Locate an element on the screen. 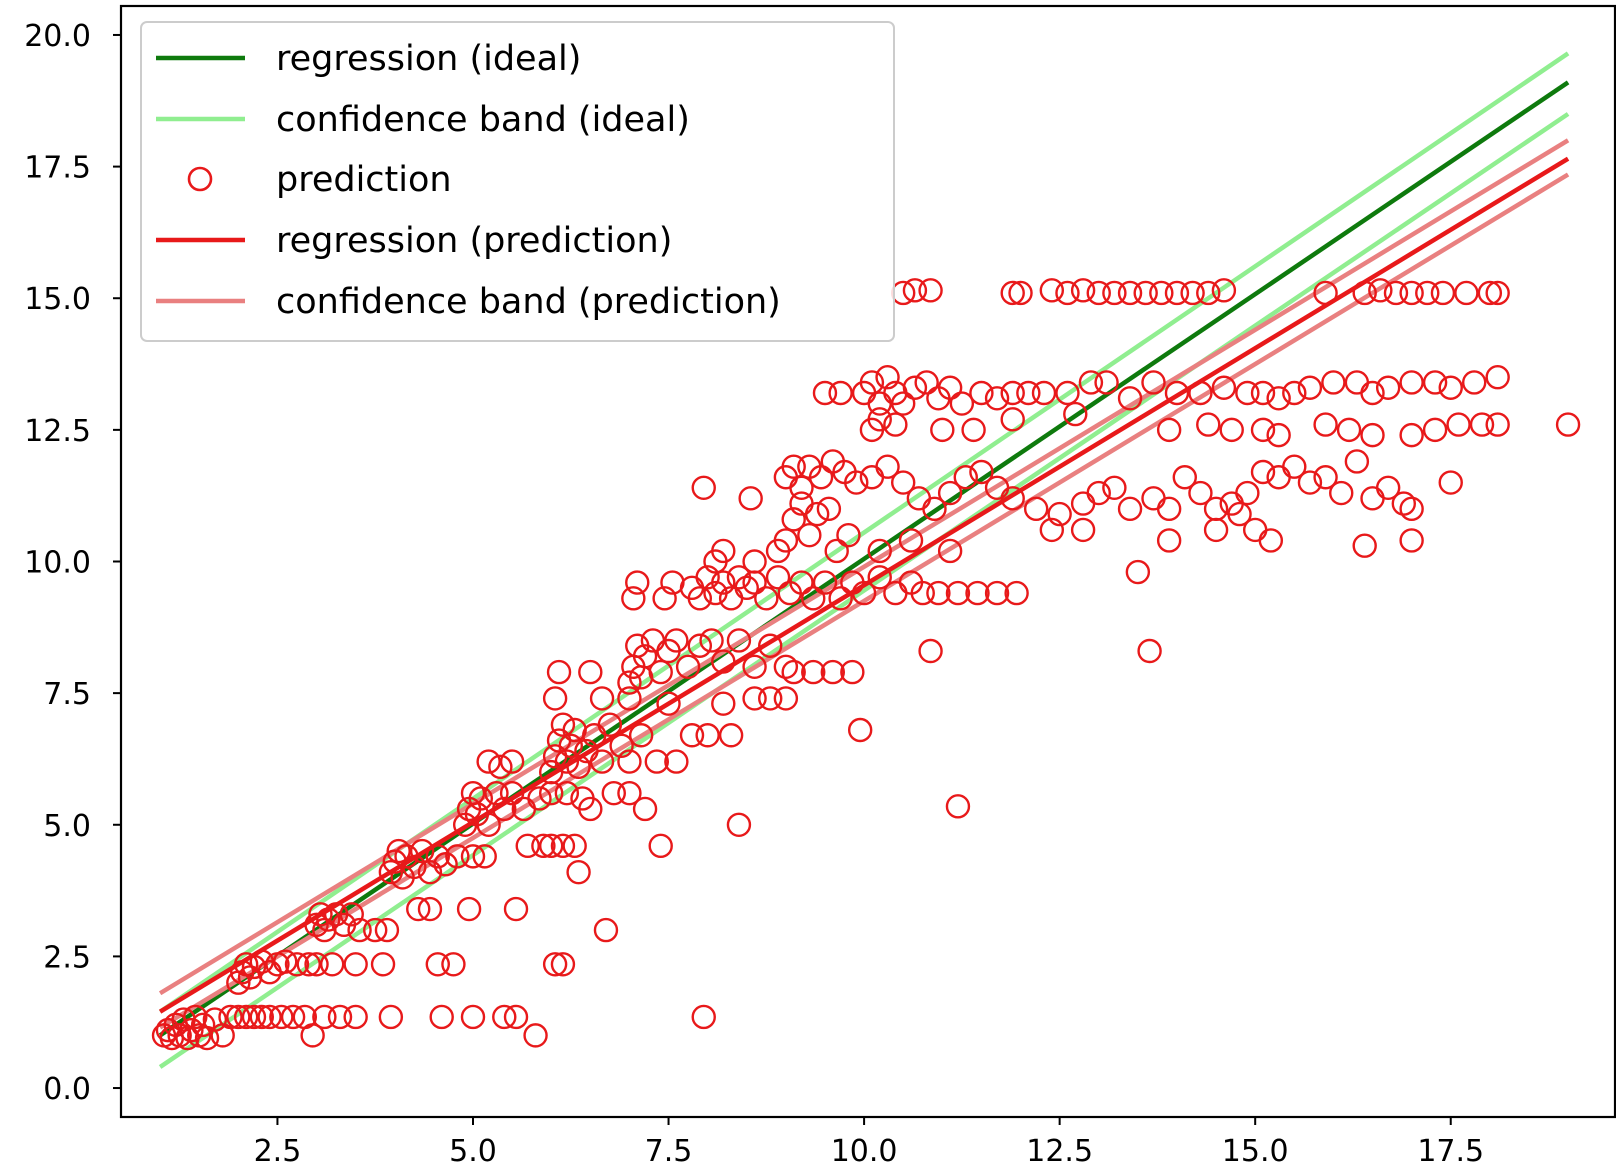 Image resolution: width=1616 pixels, height=1173 pixels. y-tick-label: 10.0 is located at coordinates (57, 563).